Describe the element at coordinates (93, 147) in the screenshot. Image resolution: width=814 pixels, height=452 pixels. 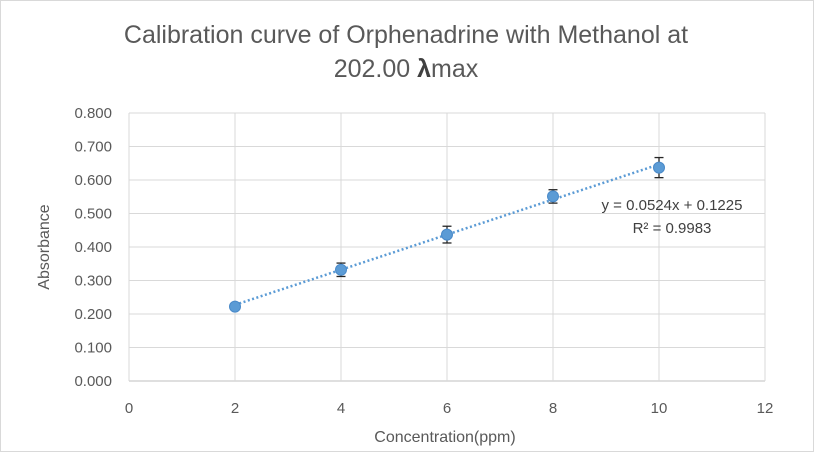
I see `y-tick-label: 0.700` at that location.